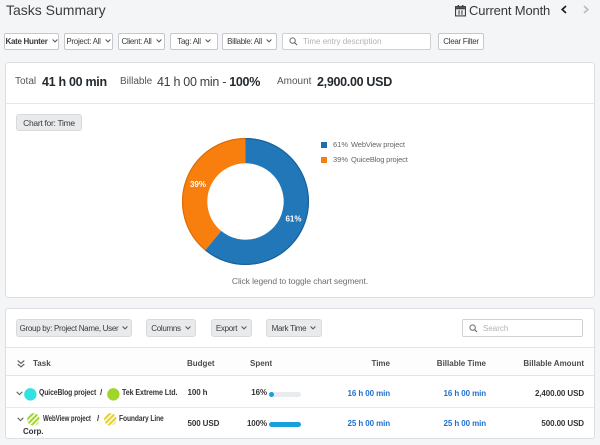  What do you see at coordinates (293, 219) in the screenshot?
I see `svg-text: 61%` at bounding box center [293, 219].